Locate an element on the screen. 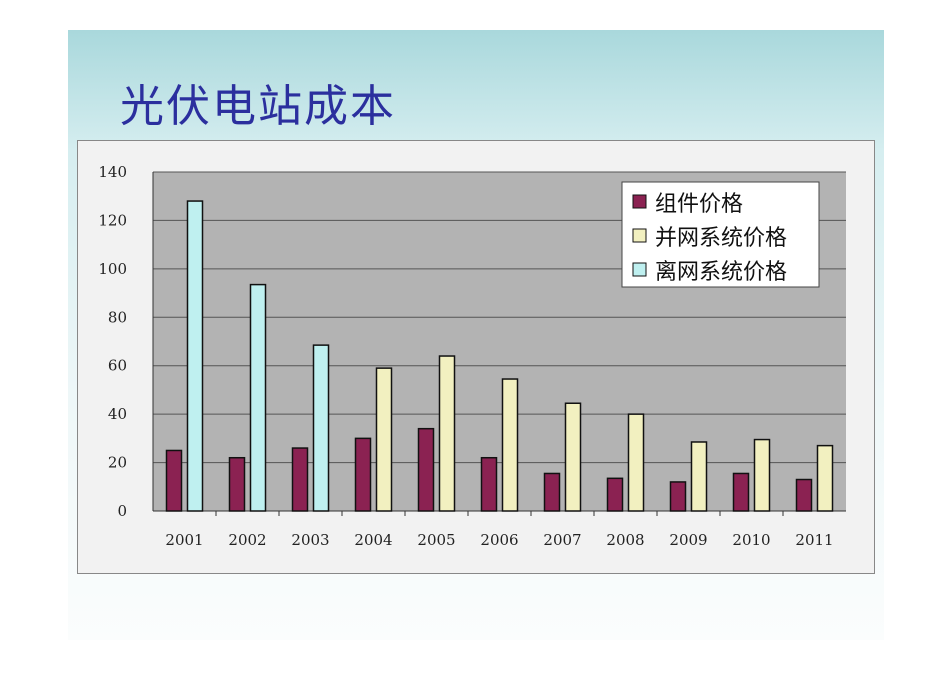  bar-1-2008 is located at coordinates (615, 494).